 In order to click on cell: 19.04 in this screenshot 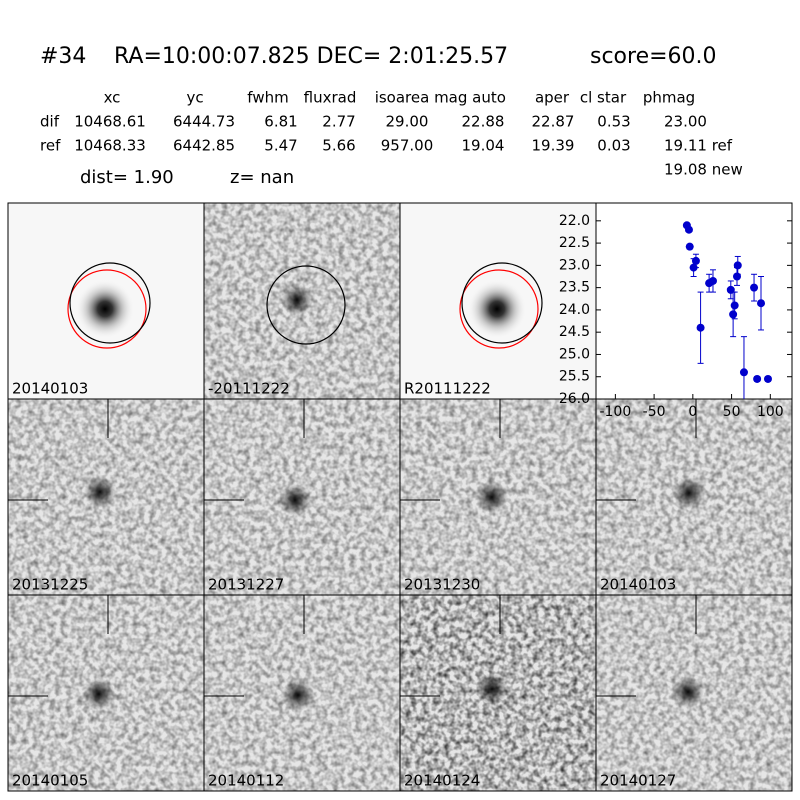, I will do `click(483, 146)`.